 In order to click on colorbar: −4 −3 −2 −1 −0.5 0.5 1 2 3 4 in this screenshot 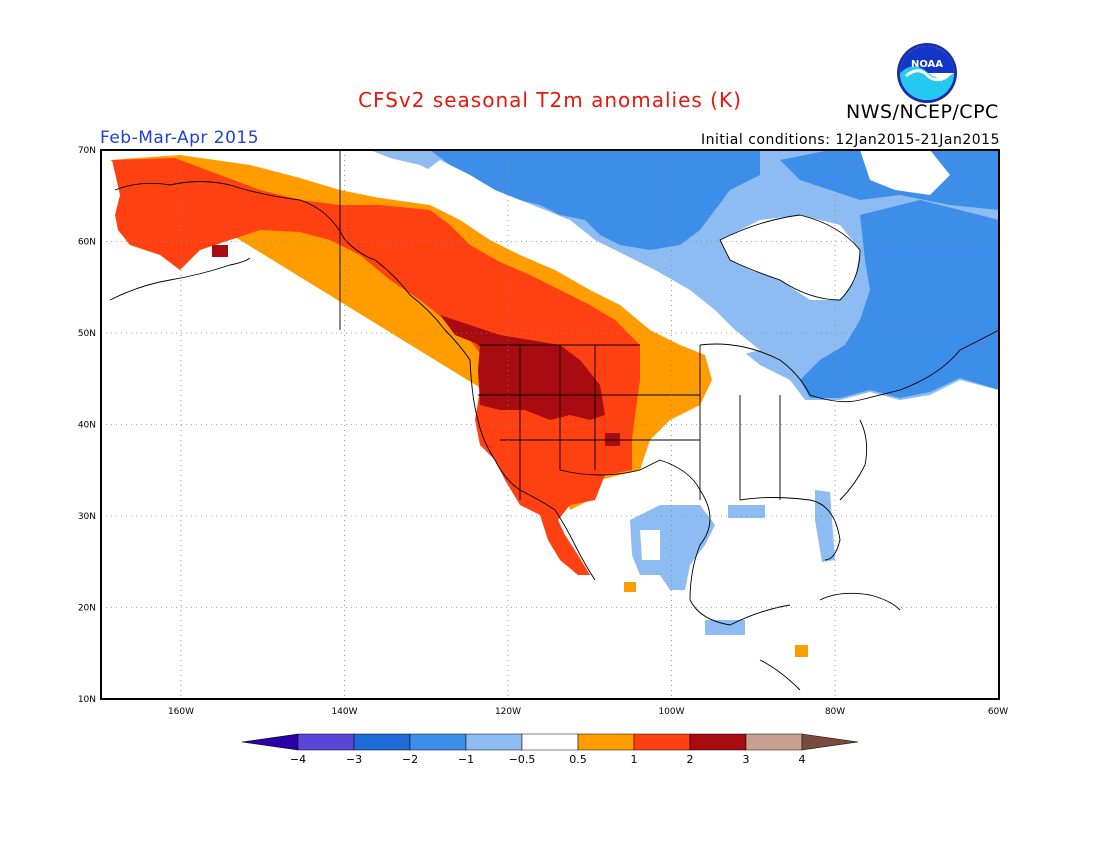, I will do `click(550, 749)`.